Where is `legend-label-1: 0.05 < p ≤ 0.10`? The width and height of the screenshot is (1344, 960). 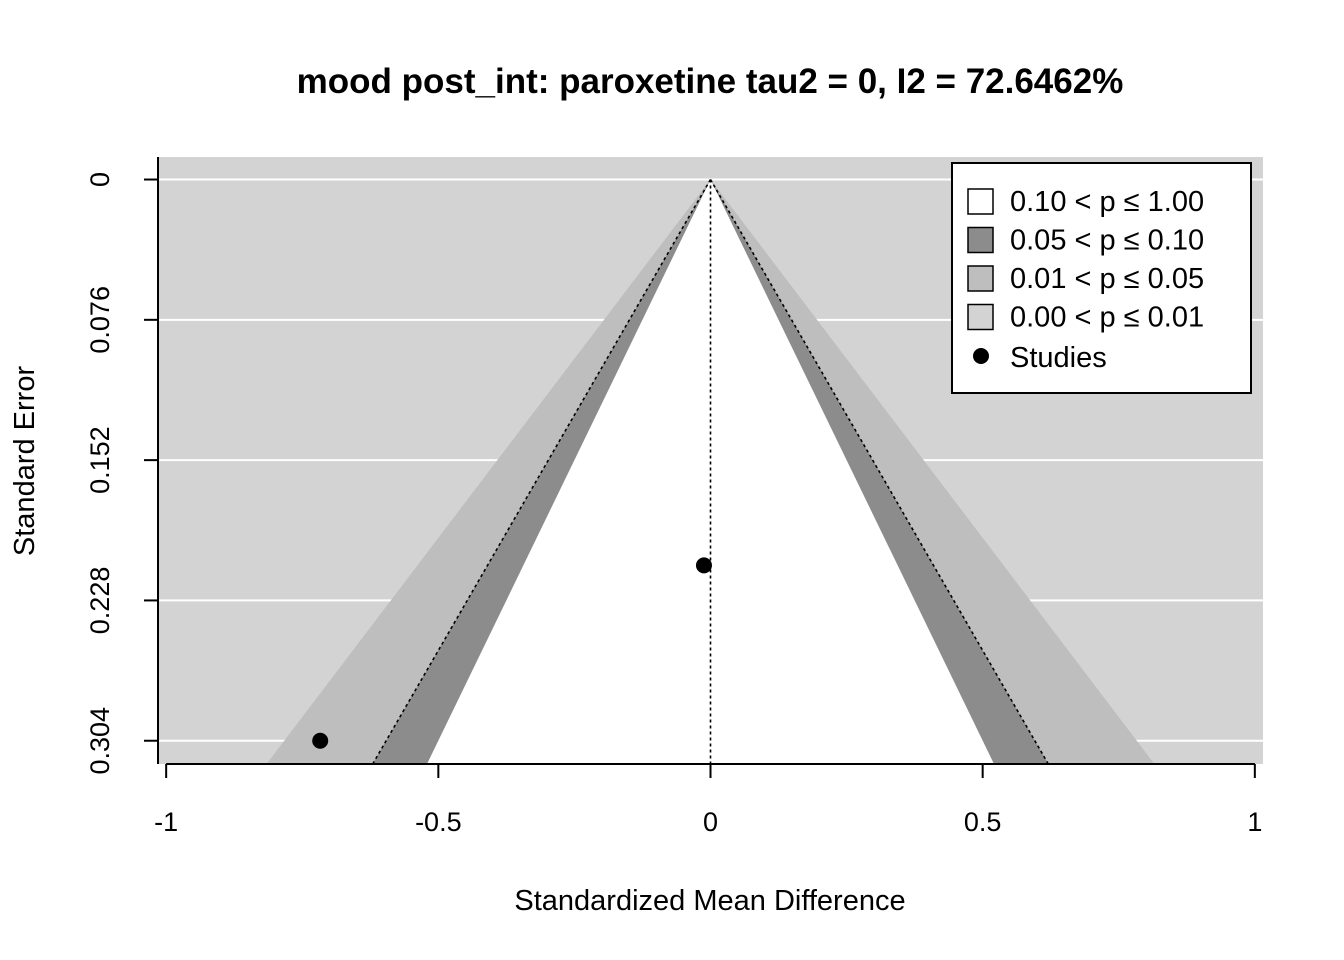
legend-label-1: 0.05 < p ≤ 0.10 is located at coordinates (1107, 241).